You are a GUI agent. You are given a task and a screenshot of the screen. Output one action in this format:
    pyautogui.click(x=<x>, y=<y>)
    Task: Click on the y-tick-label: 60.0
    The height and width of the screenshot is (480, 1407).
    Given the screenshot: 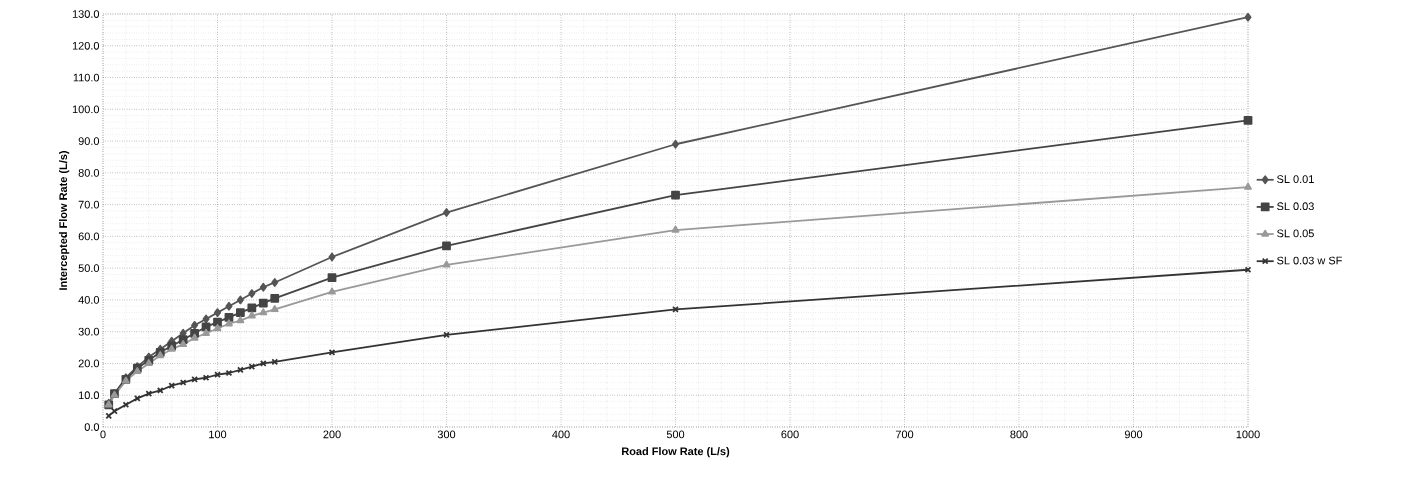 What is the action you would take?
    pyautogui.click(x=89, y=236)
    